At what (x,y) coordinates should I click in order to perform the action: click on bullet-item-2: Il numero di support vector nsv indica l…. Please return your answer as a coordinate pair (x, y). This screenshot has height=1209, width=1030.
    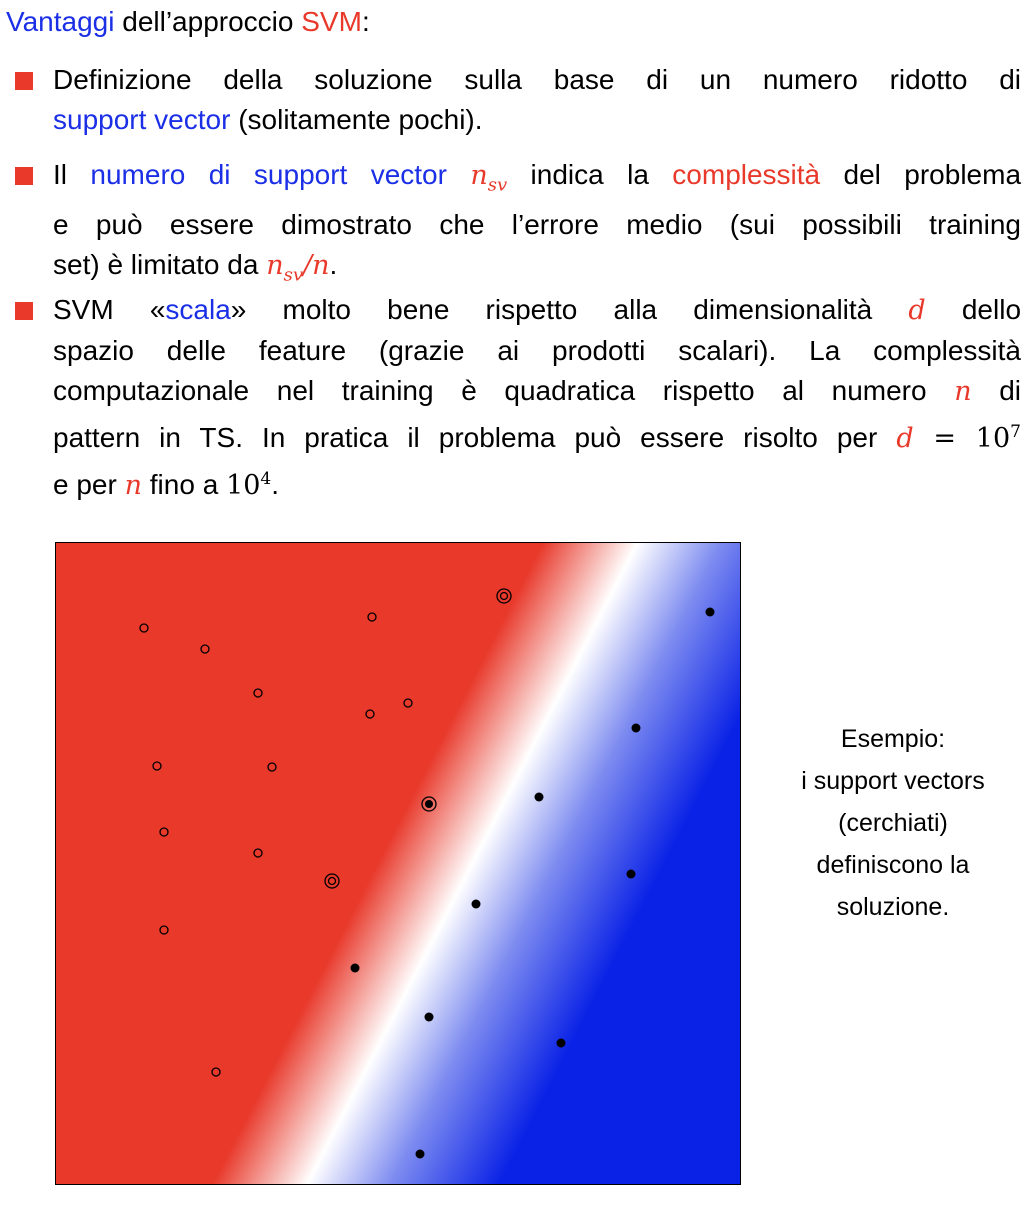
    Looking at the image, I should click on (518, 225).